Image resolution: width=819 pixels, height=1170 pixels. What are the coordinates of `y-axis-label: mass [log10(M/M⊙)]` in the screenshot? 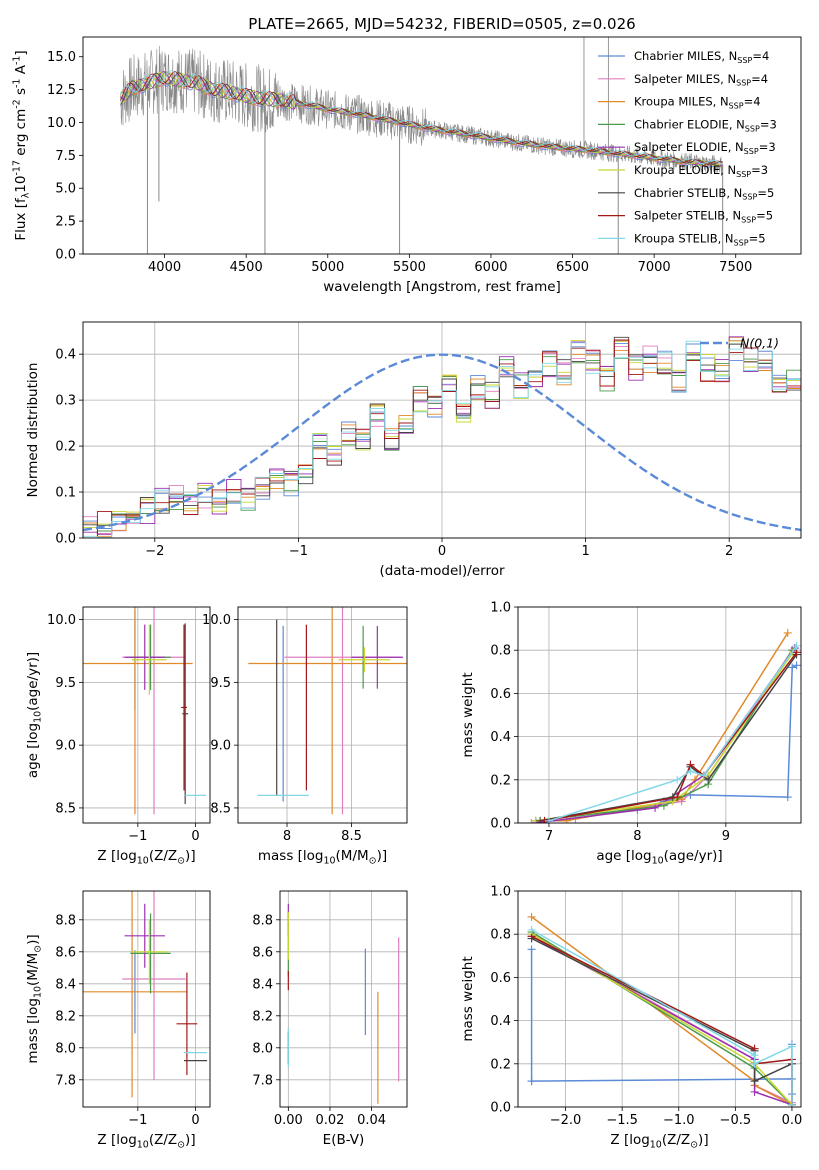 It's located at (34, 998).